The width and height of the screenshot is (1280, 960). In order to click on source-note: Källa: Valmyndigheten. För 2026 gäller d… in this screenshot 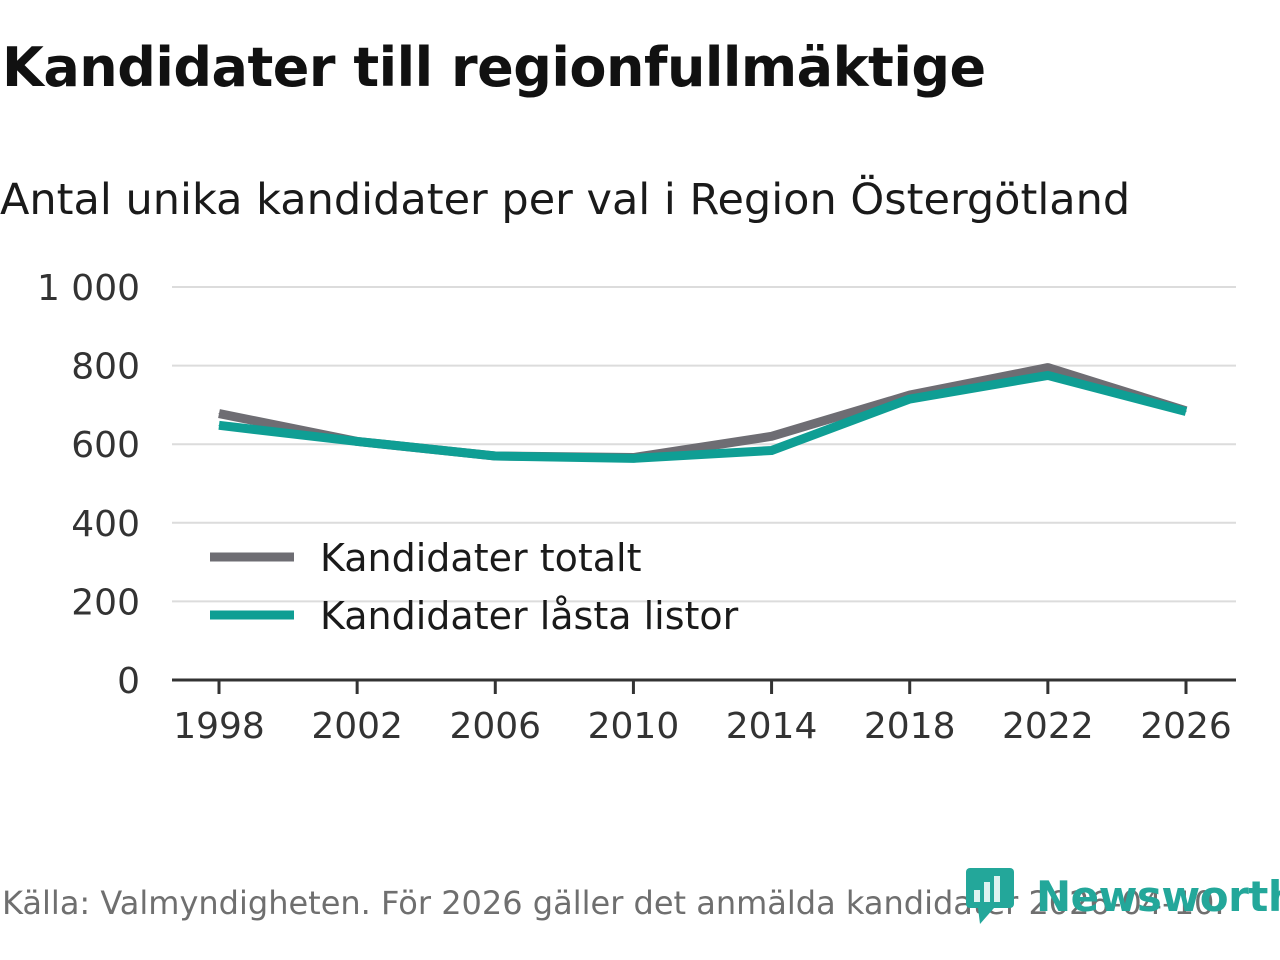, I will do `click(613, 903)`.